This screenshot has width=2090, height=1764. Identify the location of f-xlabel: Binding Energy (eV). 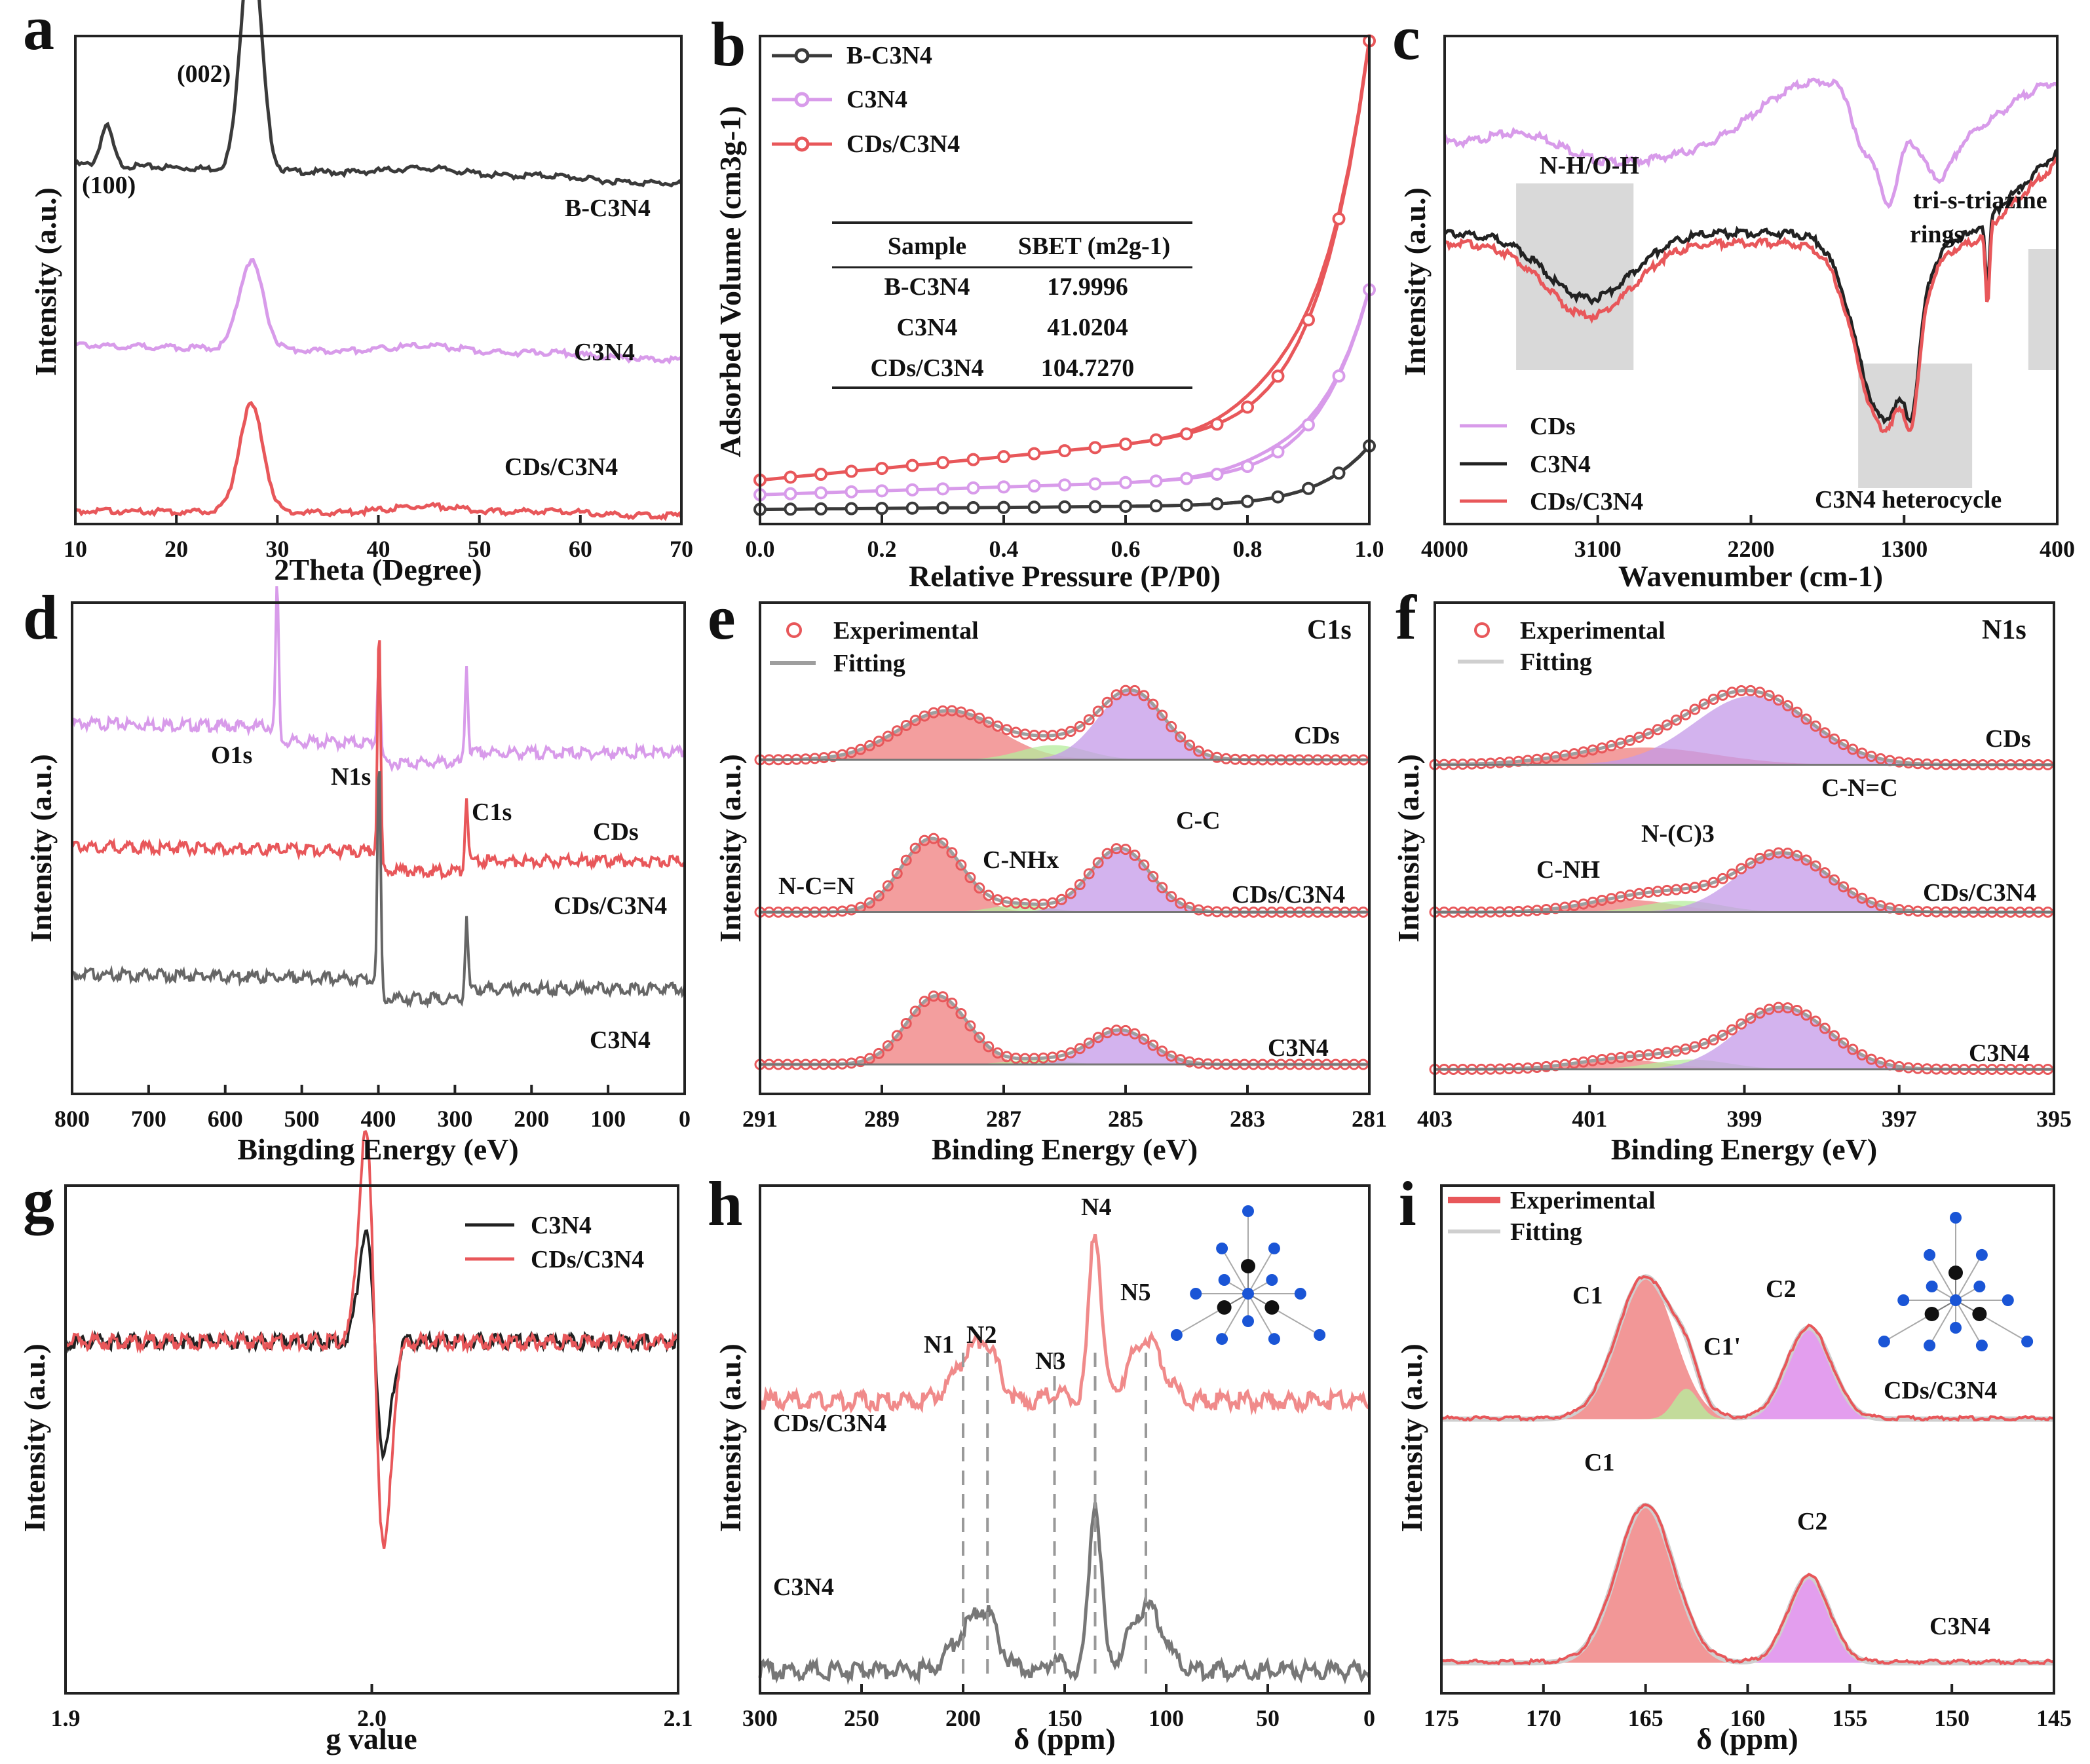
(1744, 1149).